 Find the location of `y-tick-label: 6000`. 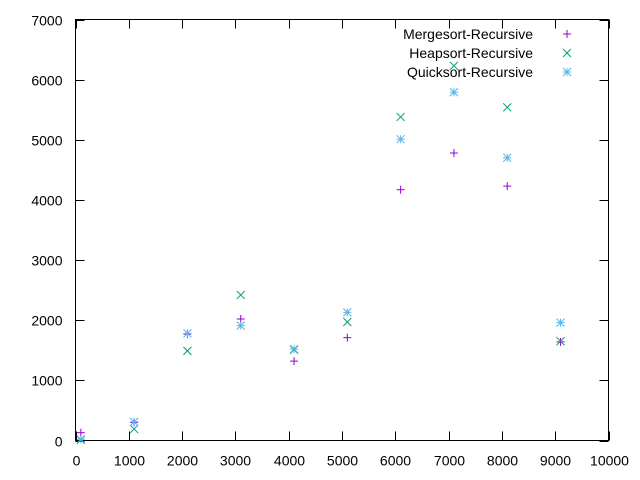

y-tick-label: 6000 is located at coordinates (46, 81).